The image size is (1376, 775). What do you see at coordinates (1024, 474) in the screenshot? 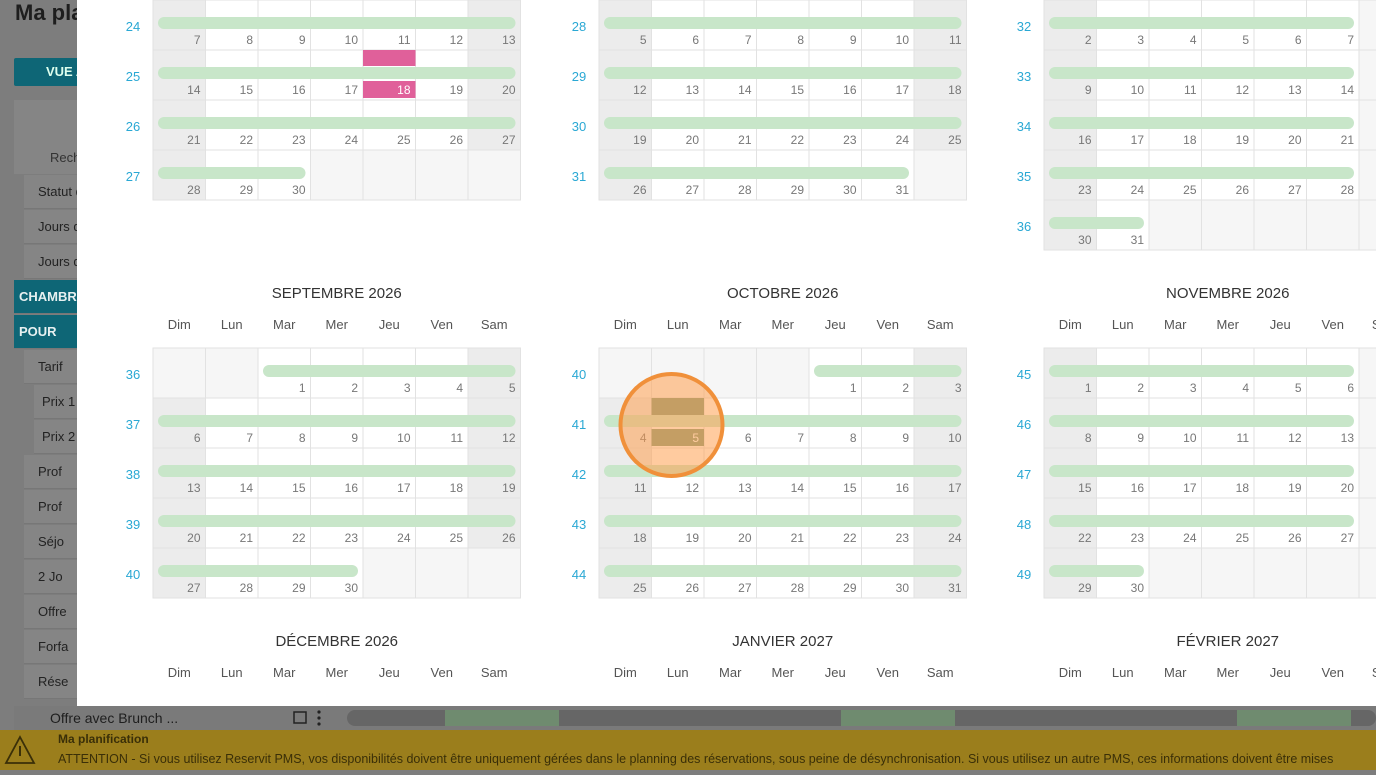
I see `week-number: 47` at bounding box center [1024, 474].